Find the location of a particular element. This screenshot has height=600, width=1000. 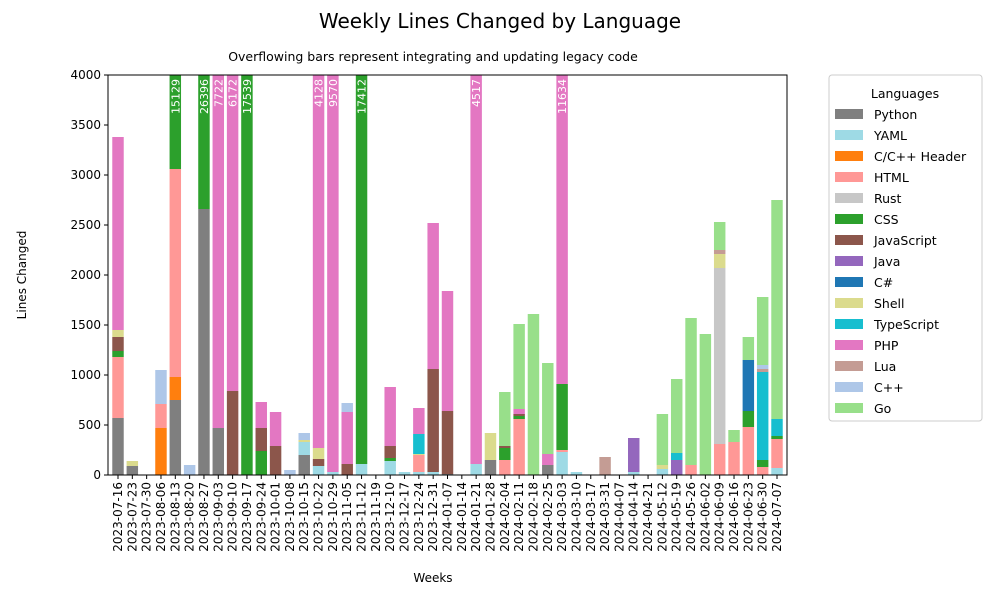

legend-label: Shell is located at coordinates (889, 303).